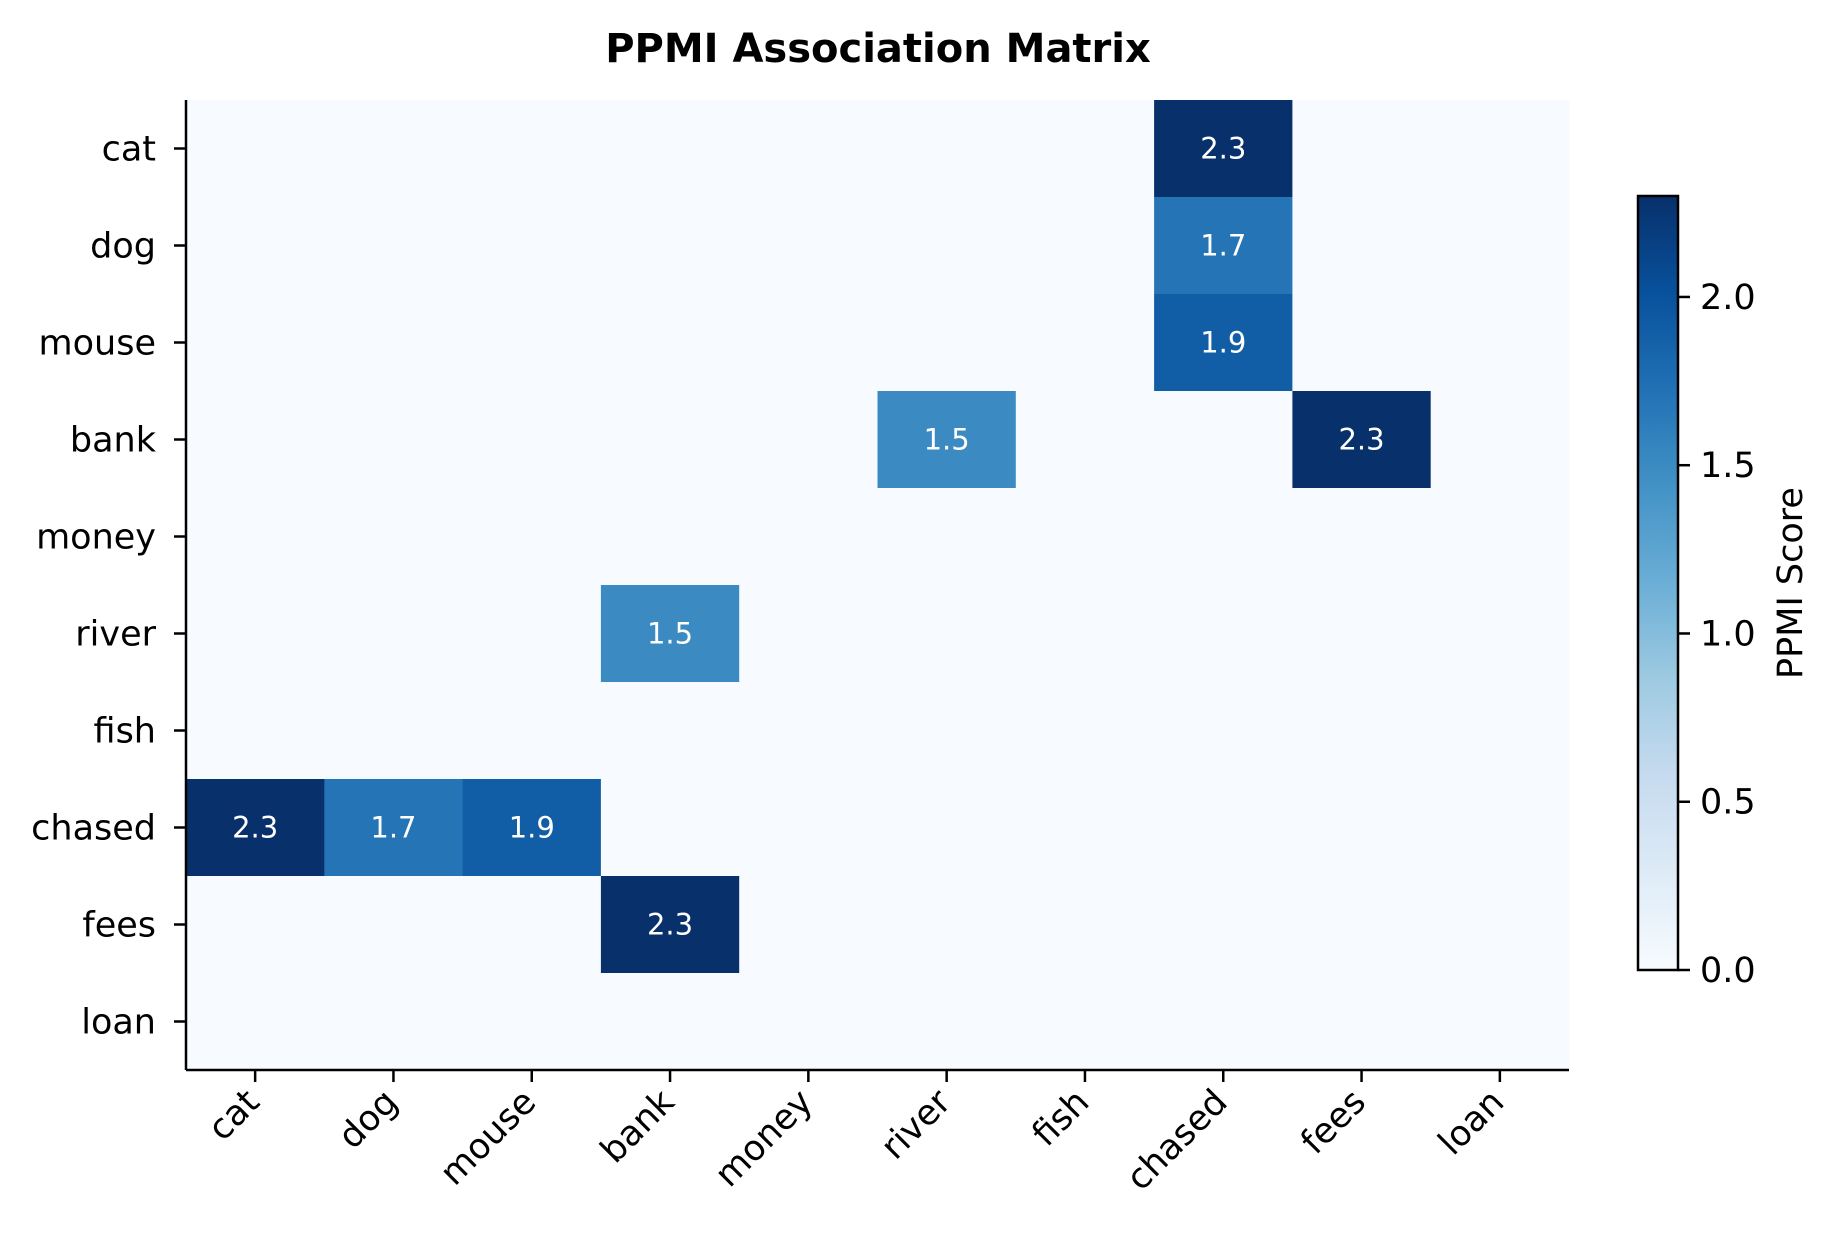 The image size is (1831, 1234). I want to click on heatmap-cell-cat-chased, so click(1223, 149).